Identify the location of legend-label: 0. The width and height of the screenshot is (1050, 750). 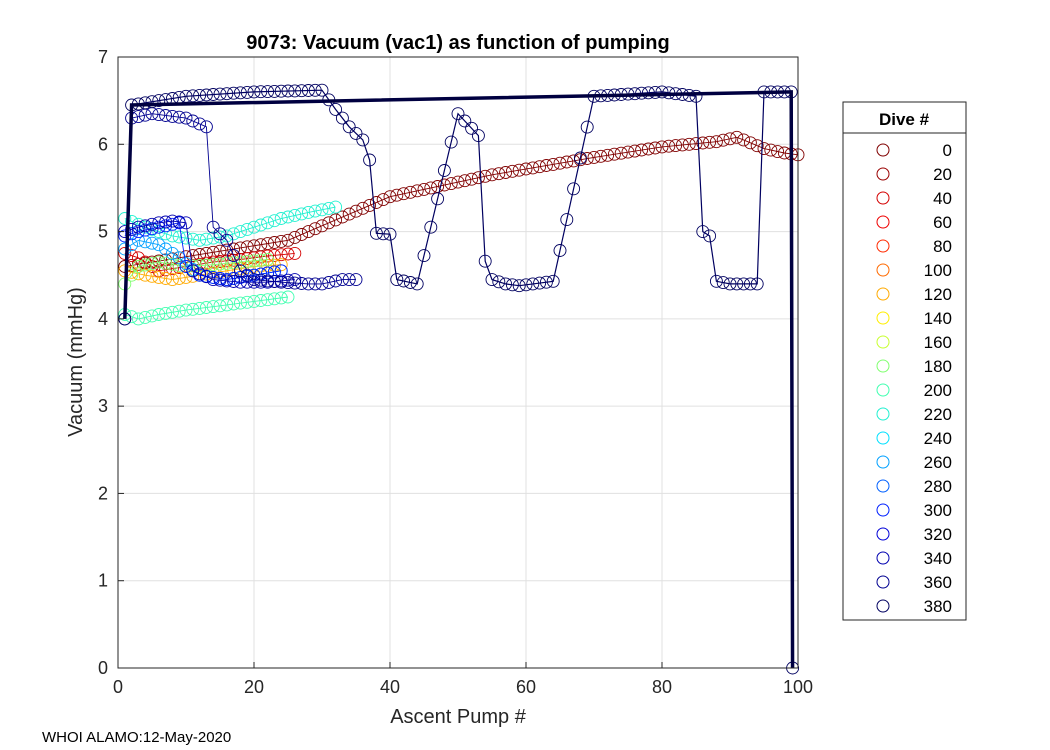
(947, 150).